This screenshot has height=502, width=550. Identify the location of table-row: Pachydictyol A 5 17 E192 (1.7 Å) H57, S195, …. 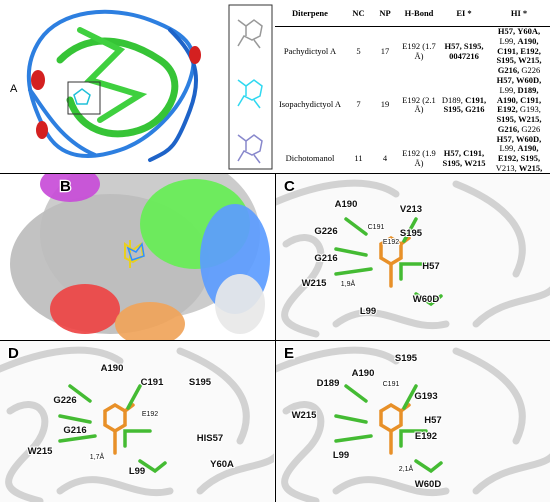
(412, 51).